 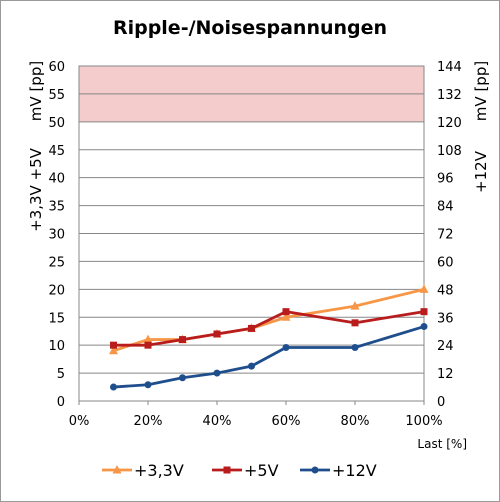 What do you see at coordinates (315, 470) in the screenshot?
I see `legend-12v-marker` at bounding box center [315, 470].